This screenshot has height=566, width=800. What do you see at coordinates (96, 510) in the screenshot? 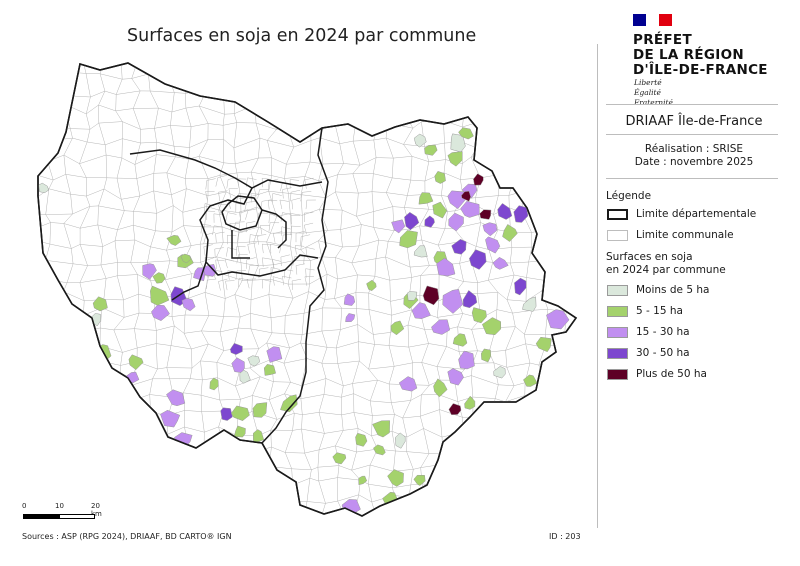
I see `scale-tick: 20 km` at bounding box center [96, 510].